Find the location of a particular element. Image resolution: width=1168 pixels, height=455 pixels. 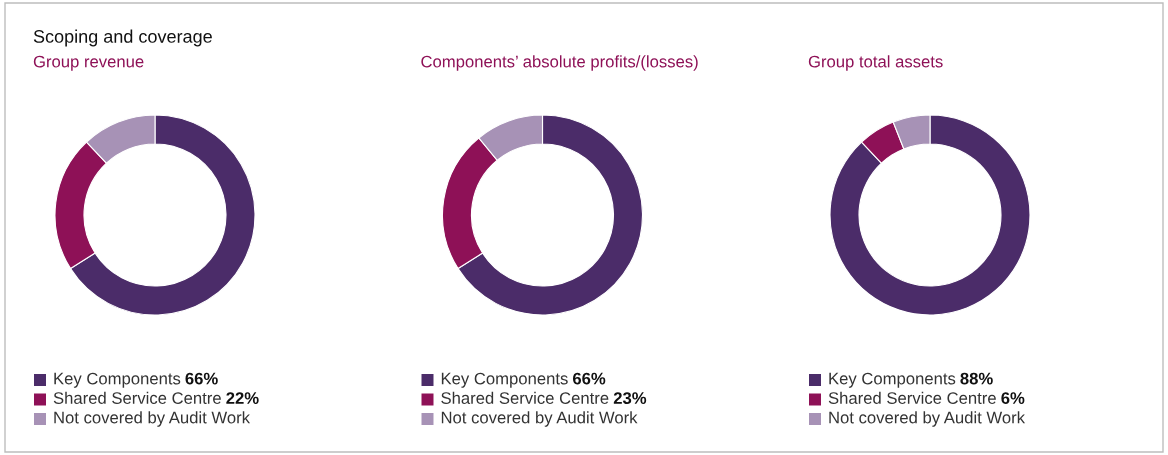

donut-slice is located at coordinates (930, 215).